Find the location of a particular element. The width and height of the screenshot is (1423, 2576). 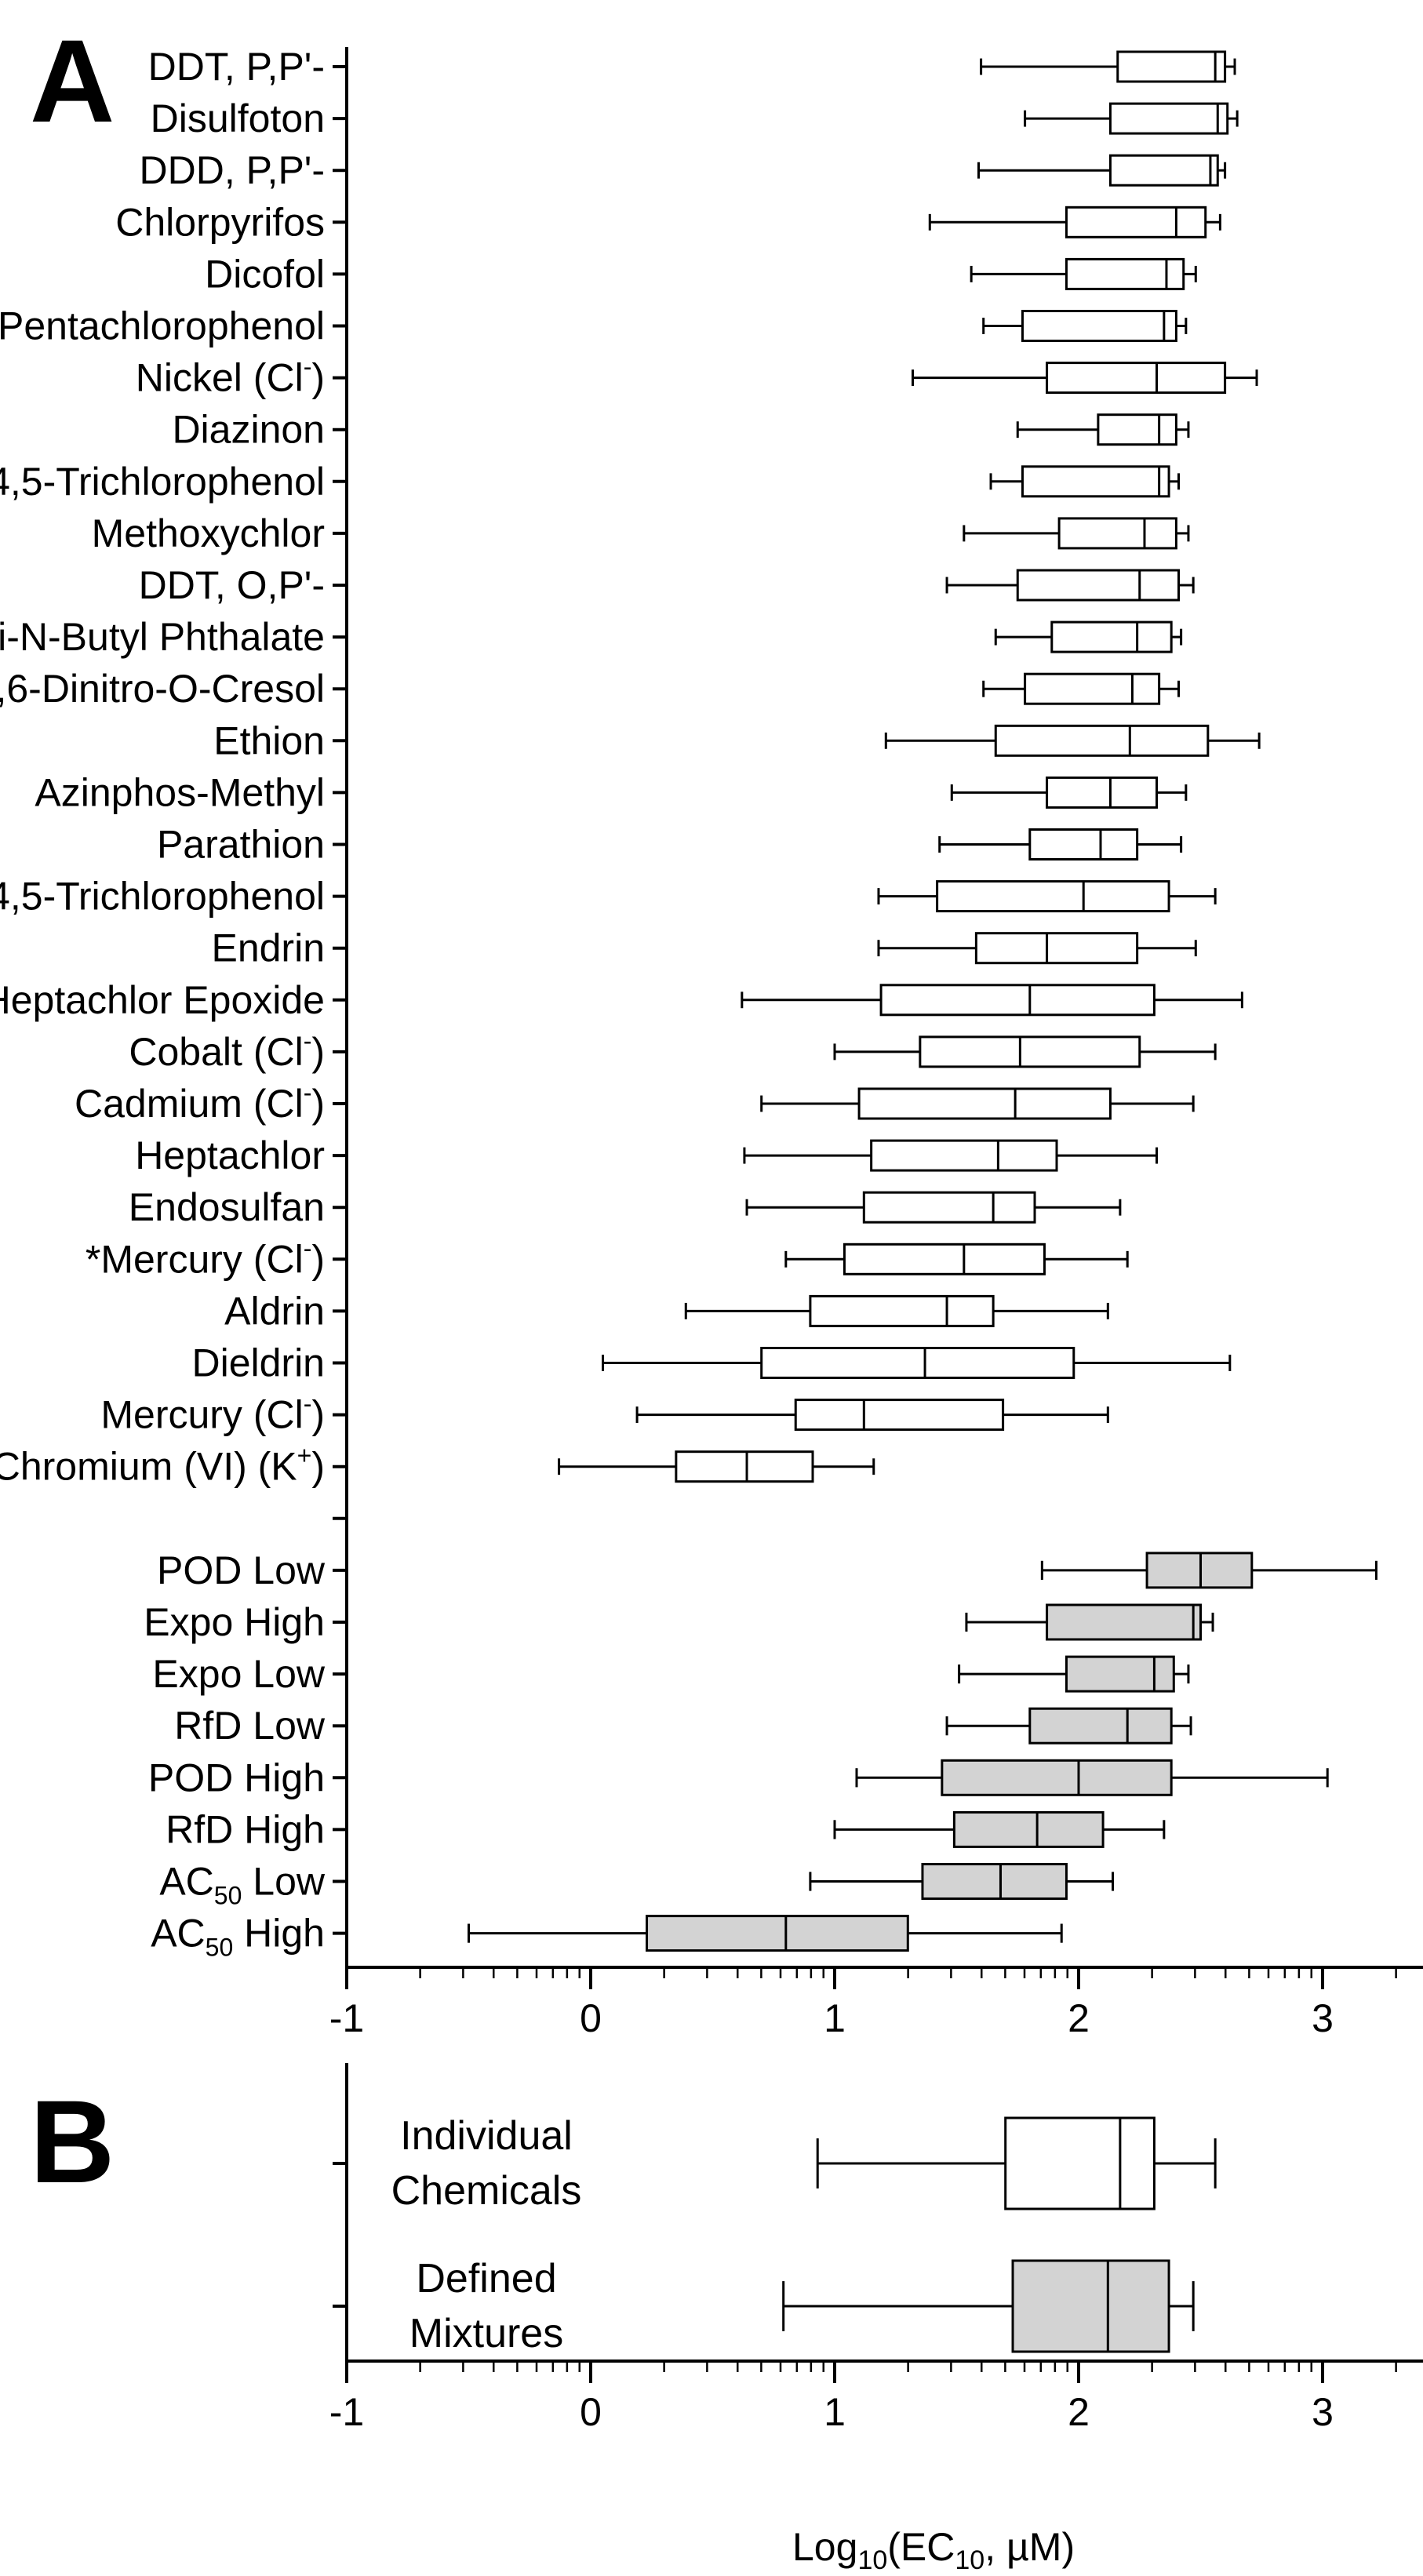

chemical-row: Endrin is located at coordinates (704, 948).